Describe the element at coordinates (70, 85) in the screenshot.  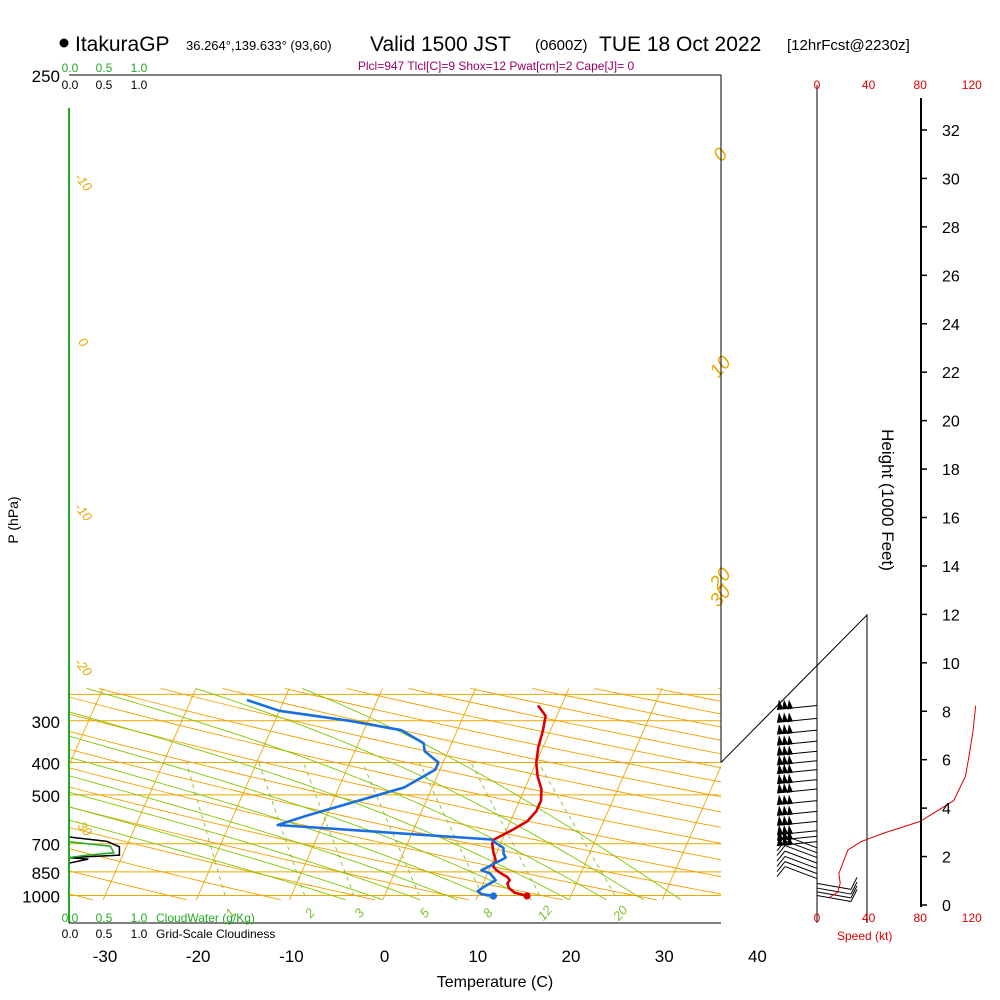
I see `cloudiness-tick-top: 0.0` at that location.